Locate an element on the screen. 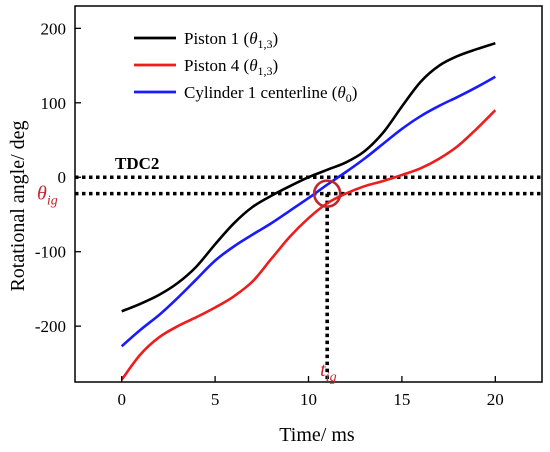 The image size is (550, 452). x-tick-label: 20 is located at coordinates (495, 399).